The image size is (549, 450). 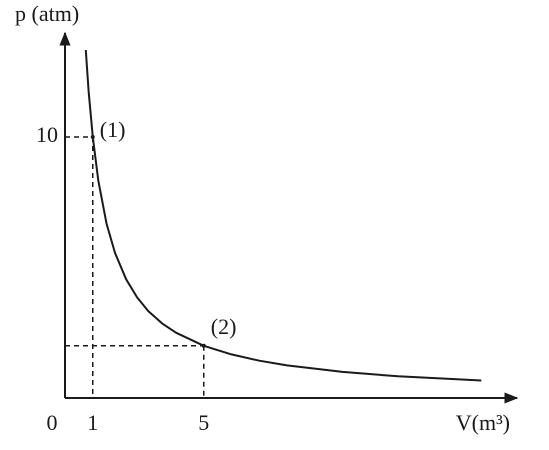 What do you see at coordinates (52, 422) in the screenshot?
I see `origin-label: 0` at bounding box center [52, 422].